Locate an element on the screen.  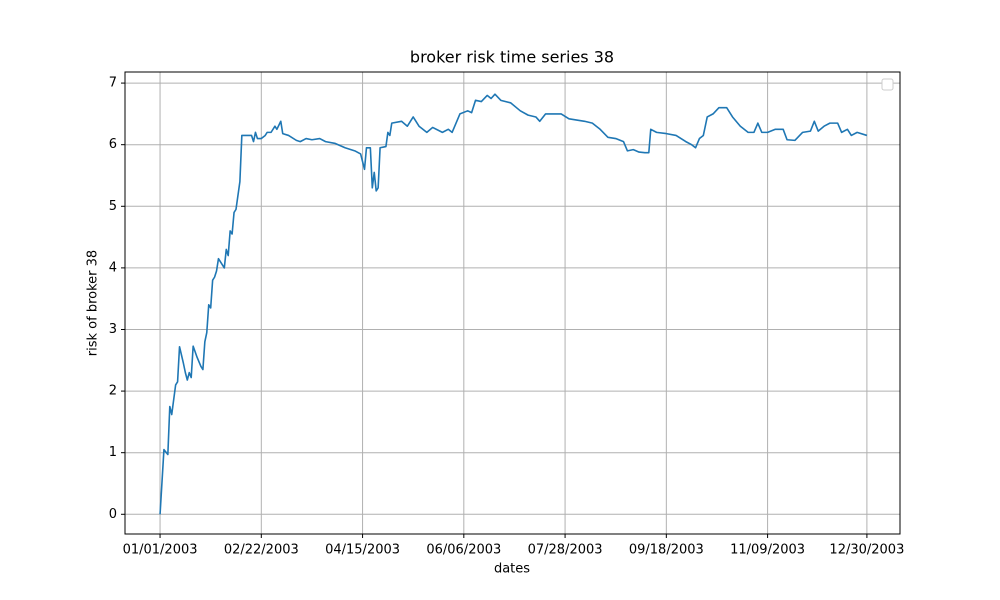
chart-title: broker risk time series 38 is located at coordinates (512, 57).